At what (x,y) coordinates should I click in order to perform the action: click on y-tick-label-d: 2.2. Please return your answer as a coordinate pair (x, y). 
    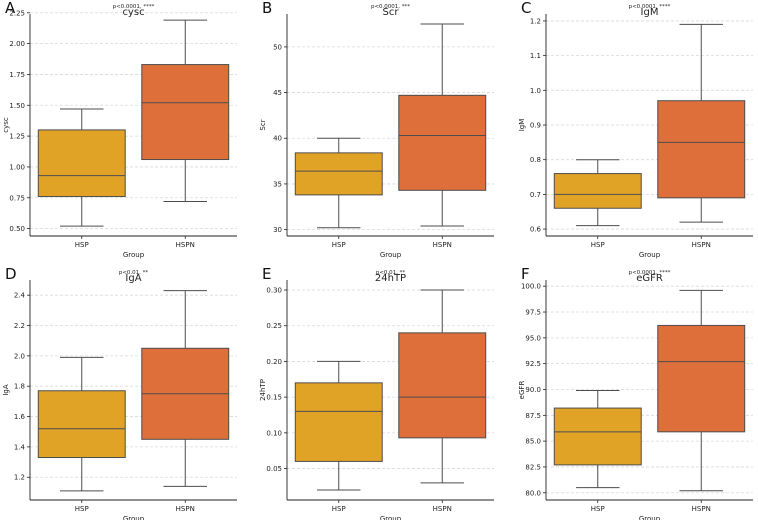
    Looking at the image, I should click on (19, 326).